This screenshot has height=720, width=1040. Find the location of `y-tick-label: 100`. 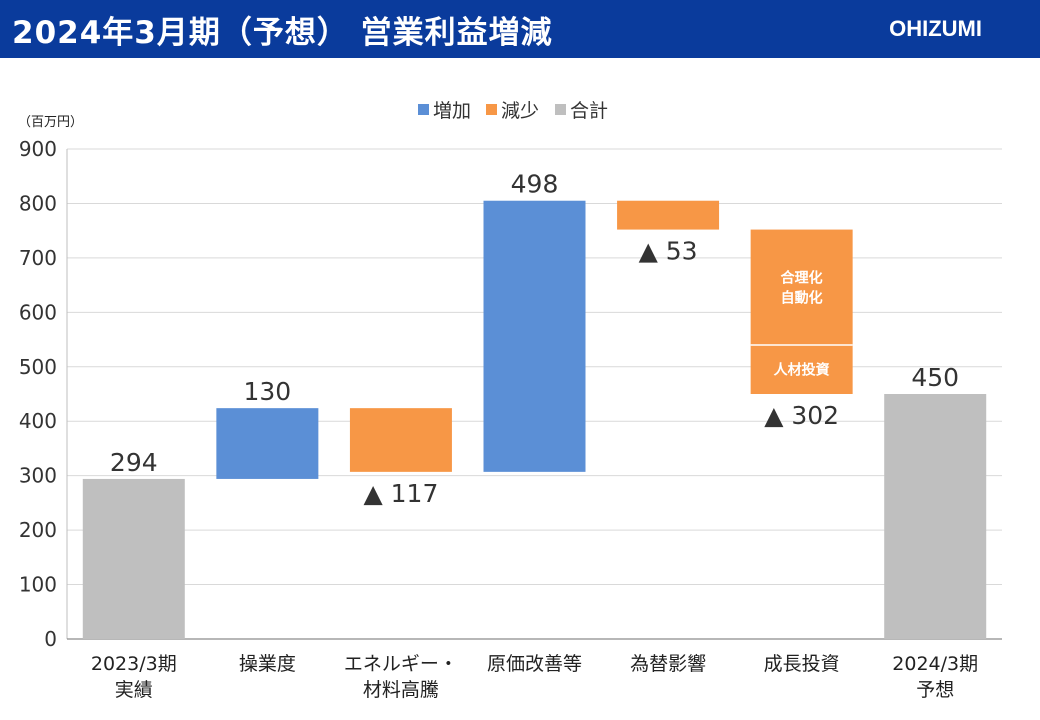

y-tick-label: 100 is located at coordinates (38, 585).